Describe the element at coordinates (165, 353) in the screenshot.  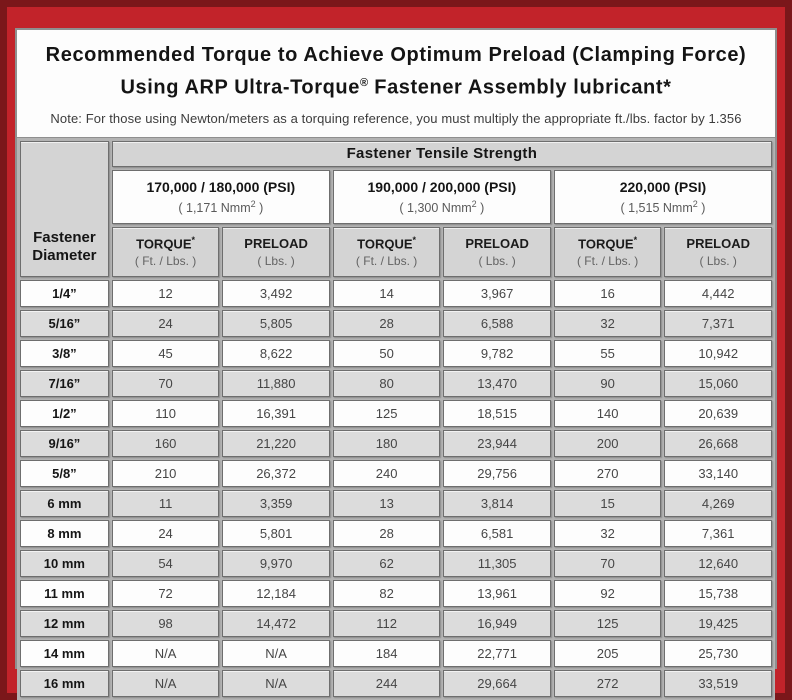
I see `torque-value-cell: 45` at that location.